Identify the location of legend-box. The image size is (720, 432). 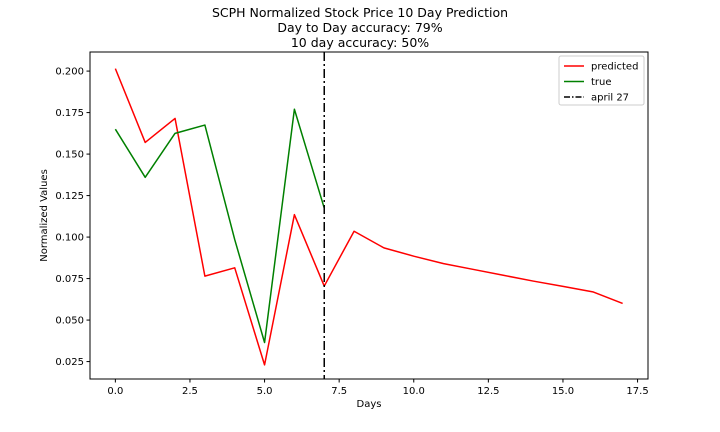
(601, 80).